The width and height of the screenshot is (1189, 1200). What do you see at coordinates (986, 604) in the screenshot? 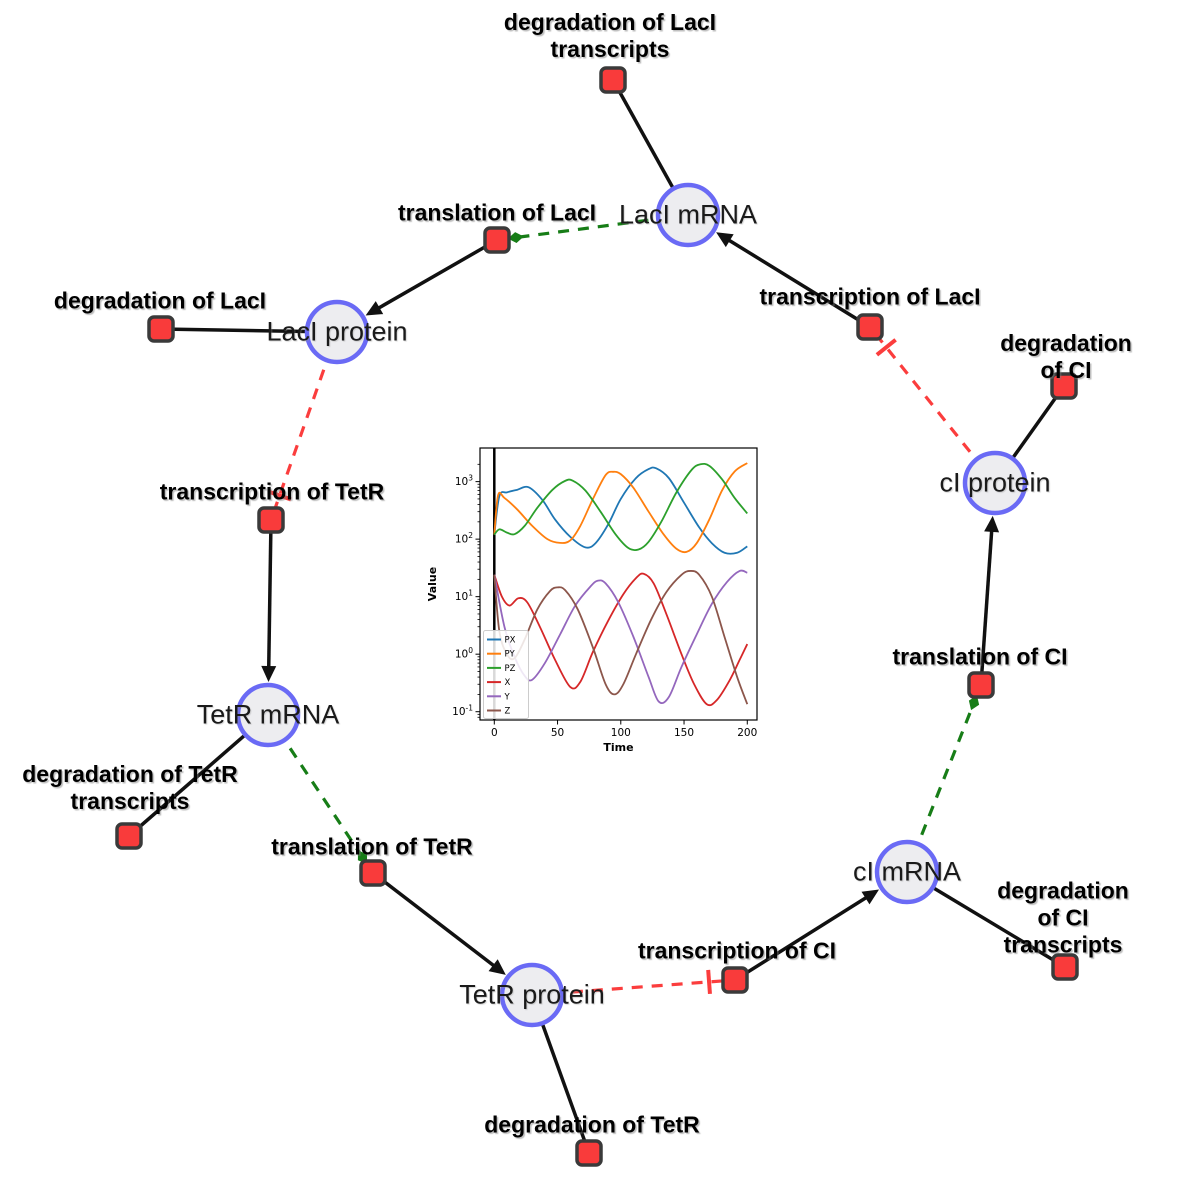
I see `edge-ci_protein-translation_ci` at bounding box center [986, 604].